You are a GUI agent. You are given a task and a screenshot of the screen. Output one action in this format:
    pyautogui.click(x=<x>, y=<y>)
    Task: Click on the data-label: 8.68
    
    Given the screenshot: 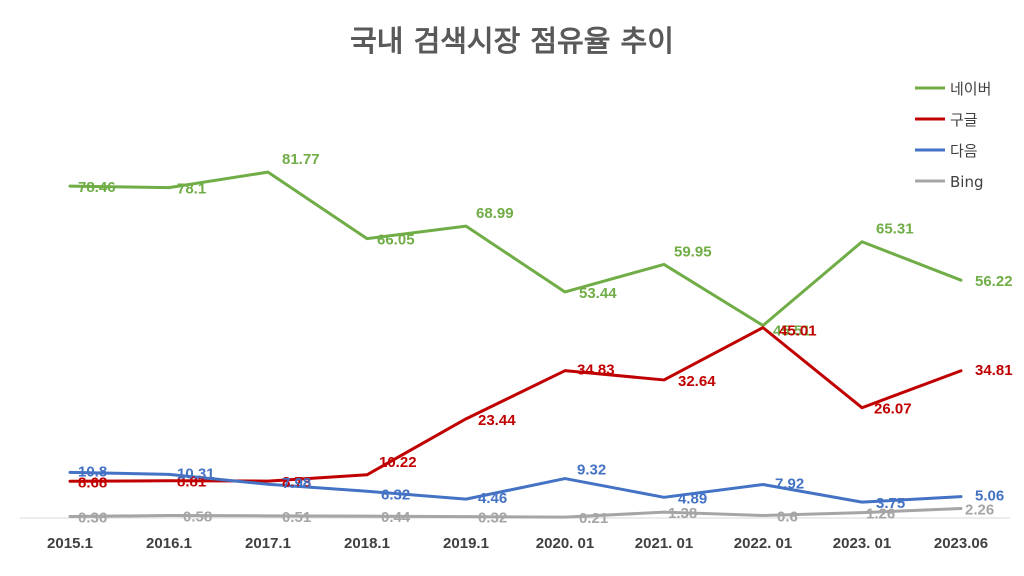 What is the action you would take?
    pyautogui.click(x=92, y=482)
    